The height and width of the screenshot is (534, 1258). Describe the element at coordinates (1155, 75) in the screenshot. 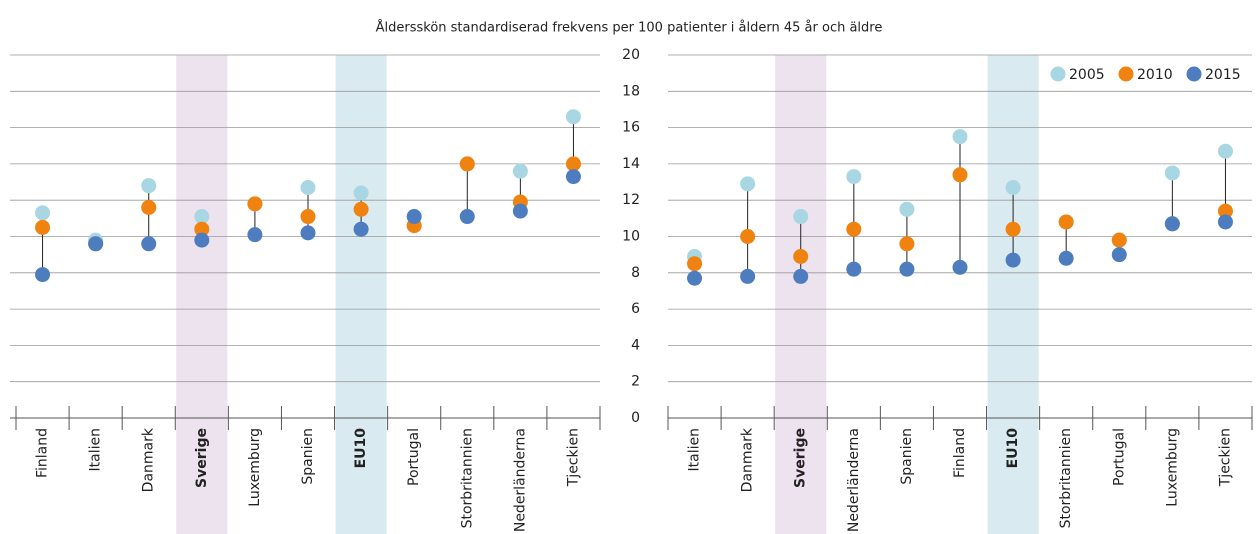

I see `legend-label: 2010` at that location.